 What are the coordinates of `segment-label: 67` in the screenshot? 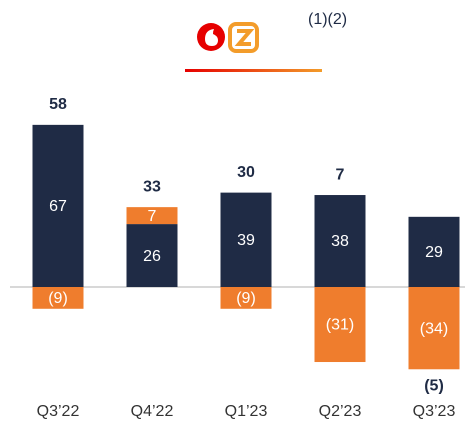 It's located at (58, 206).